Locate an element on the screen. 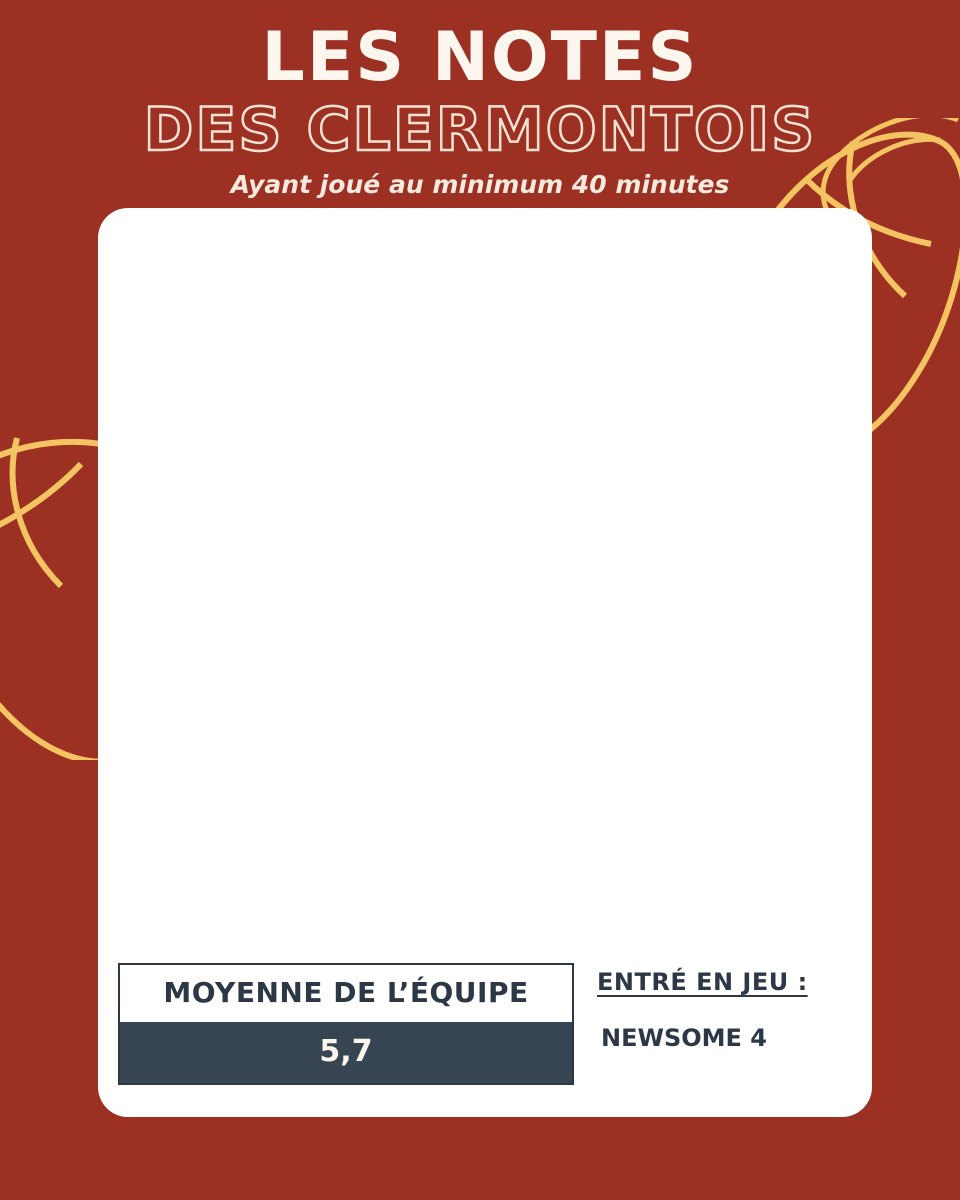 This screenshot has width=960, height=1200. substitutes-section: ENTRÉ EN JEU : NEWSOME 4 is located at coordinates (702, 1010).